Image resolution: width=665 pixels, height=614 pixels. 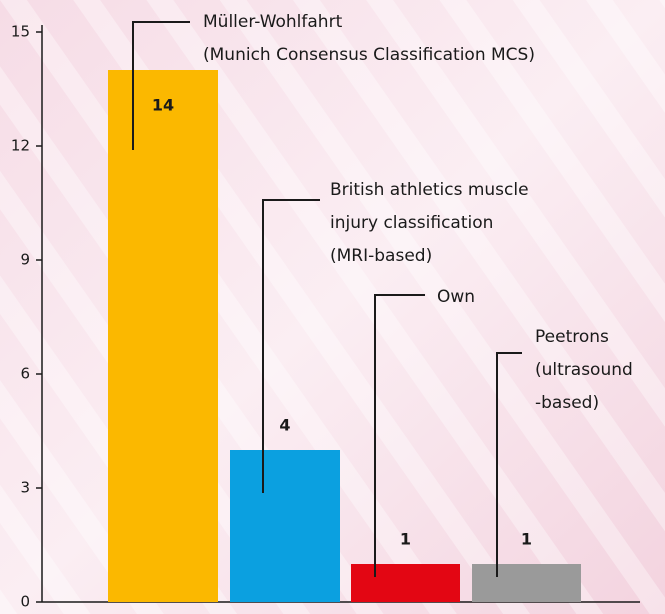 I want to click on category-label: British athletics muscle, so click(x=429, y=190).